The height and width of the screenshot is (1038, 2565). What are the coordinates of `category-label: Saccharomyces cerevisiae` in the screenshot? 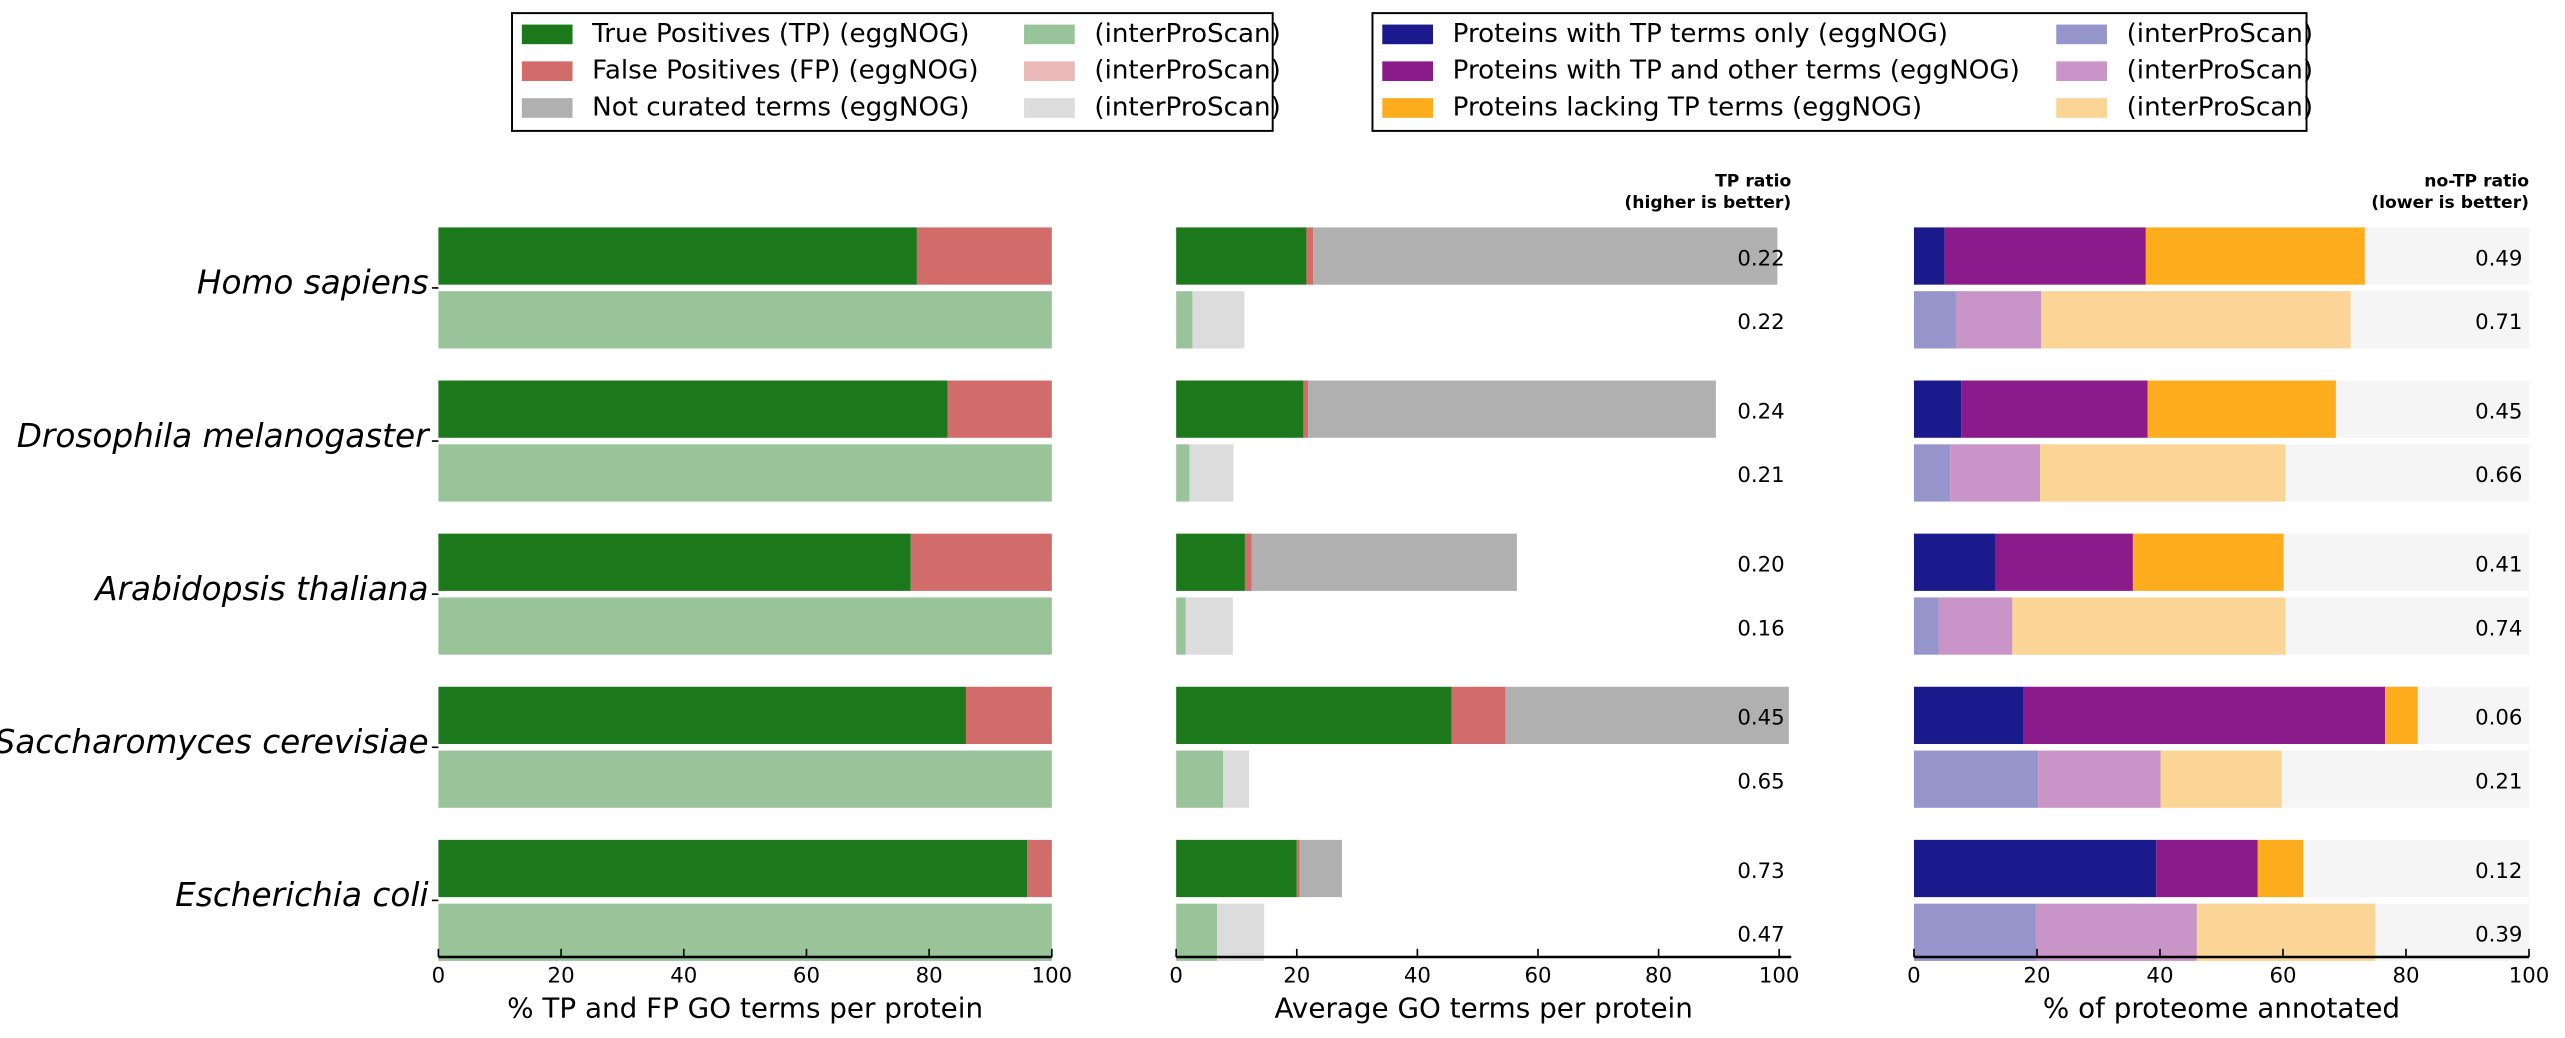 It's located at (214, 742).